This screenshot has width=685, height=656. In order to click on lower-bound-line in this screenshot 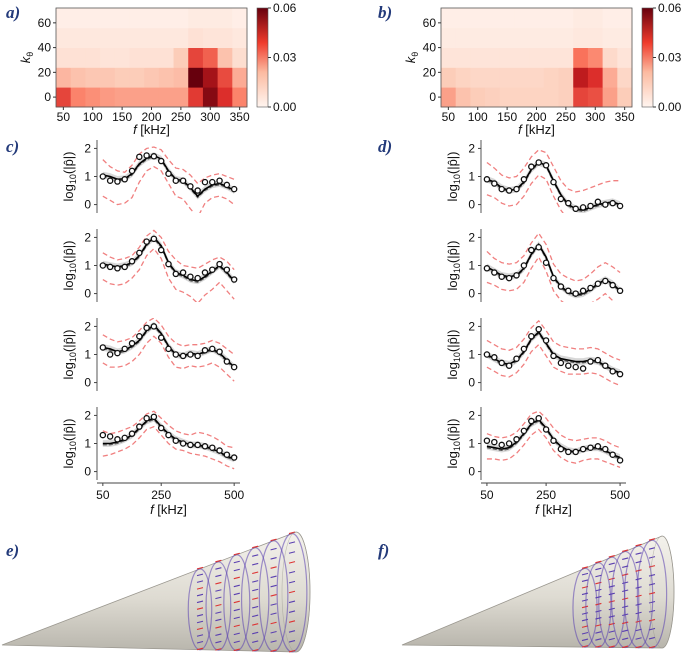, I will do `click(168, 447)`.